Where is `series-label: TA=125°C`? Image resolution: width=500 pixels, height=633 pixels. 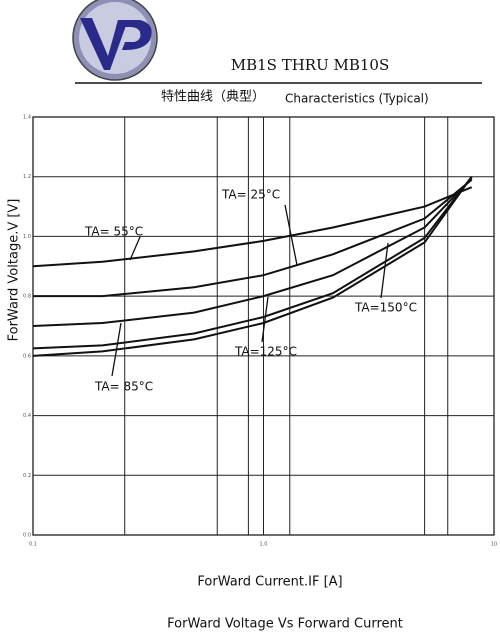 series-label: TA=125°C is located at coordinates (265, 352).